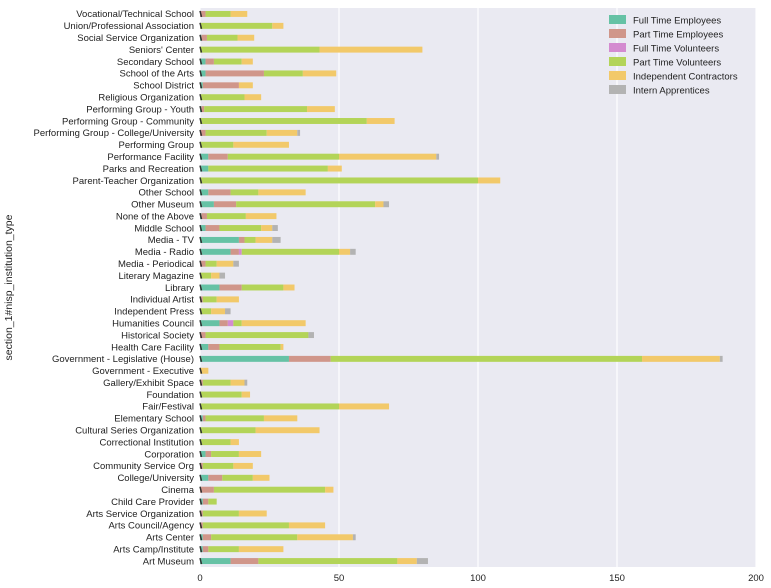  Describe the element at coordinates (171, 240) in the screenshot. I see `y-tick-label: Media - TV` at that location.